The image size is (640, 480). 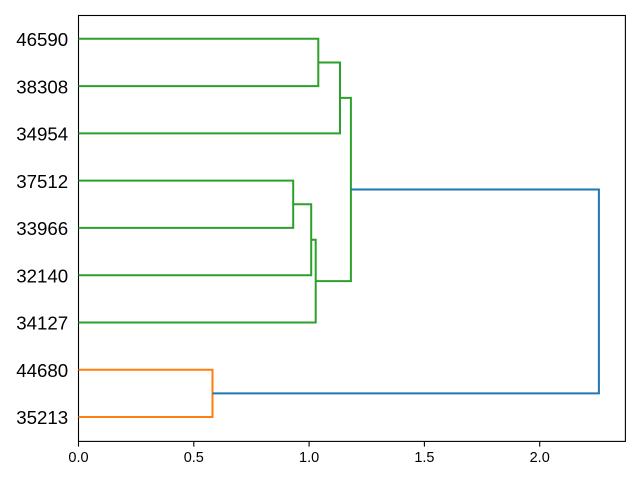 What do you see at coordinates (424, 458) in the screenshot?
I see `svg-text: 1.5` at bounding box center [424, 458].